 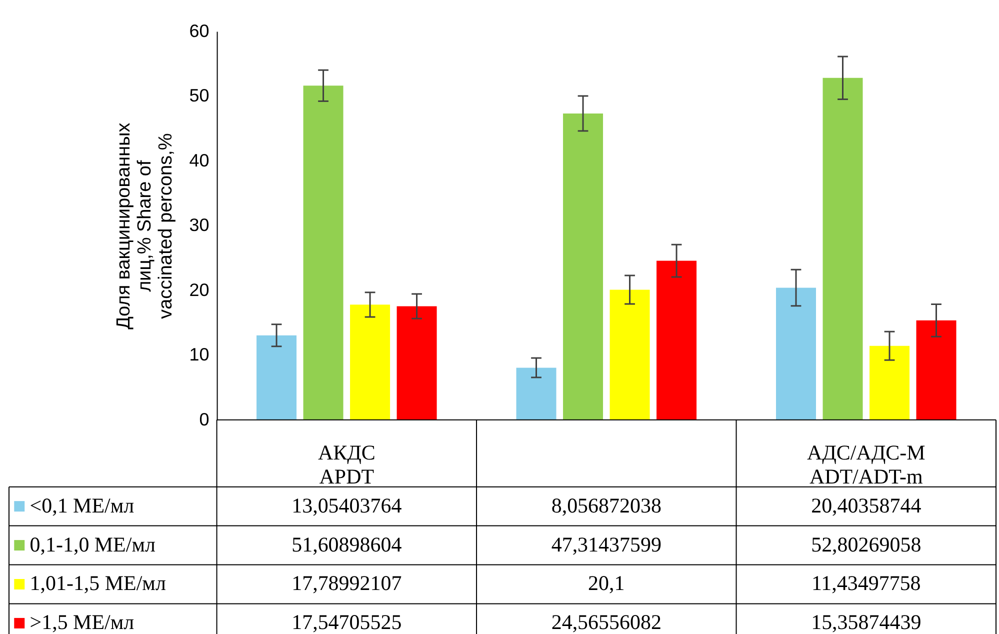 I want to click on data-label: 13,05403764, so click(x=347, y=505).